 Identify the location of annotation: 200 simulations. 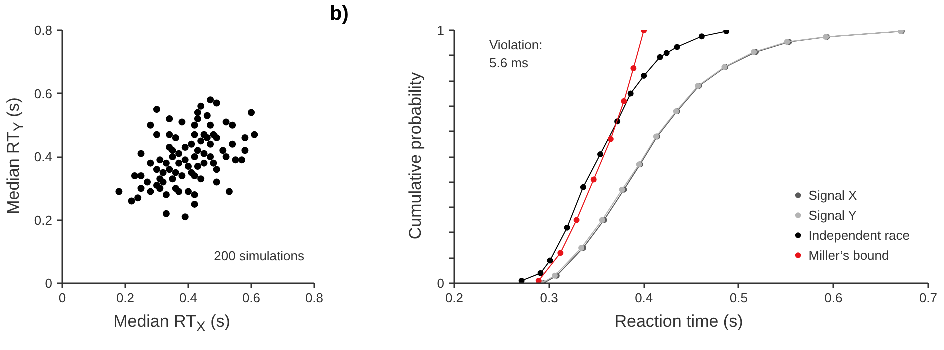
(259, 256).